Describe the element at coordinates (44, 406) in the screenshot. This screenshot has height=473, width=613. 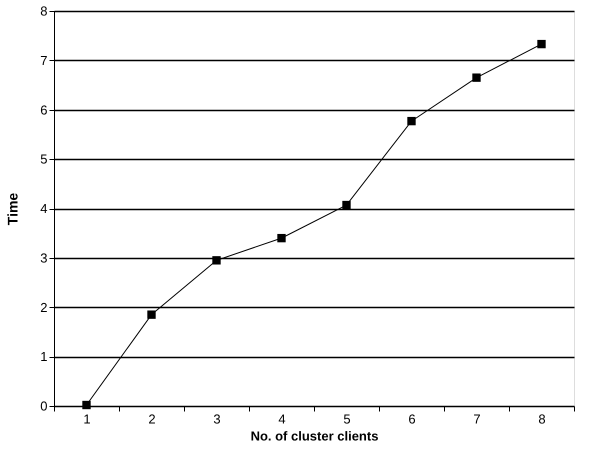
I see `y-tick-label: 0` at that location.